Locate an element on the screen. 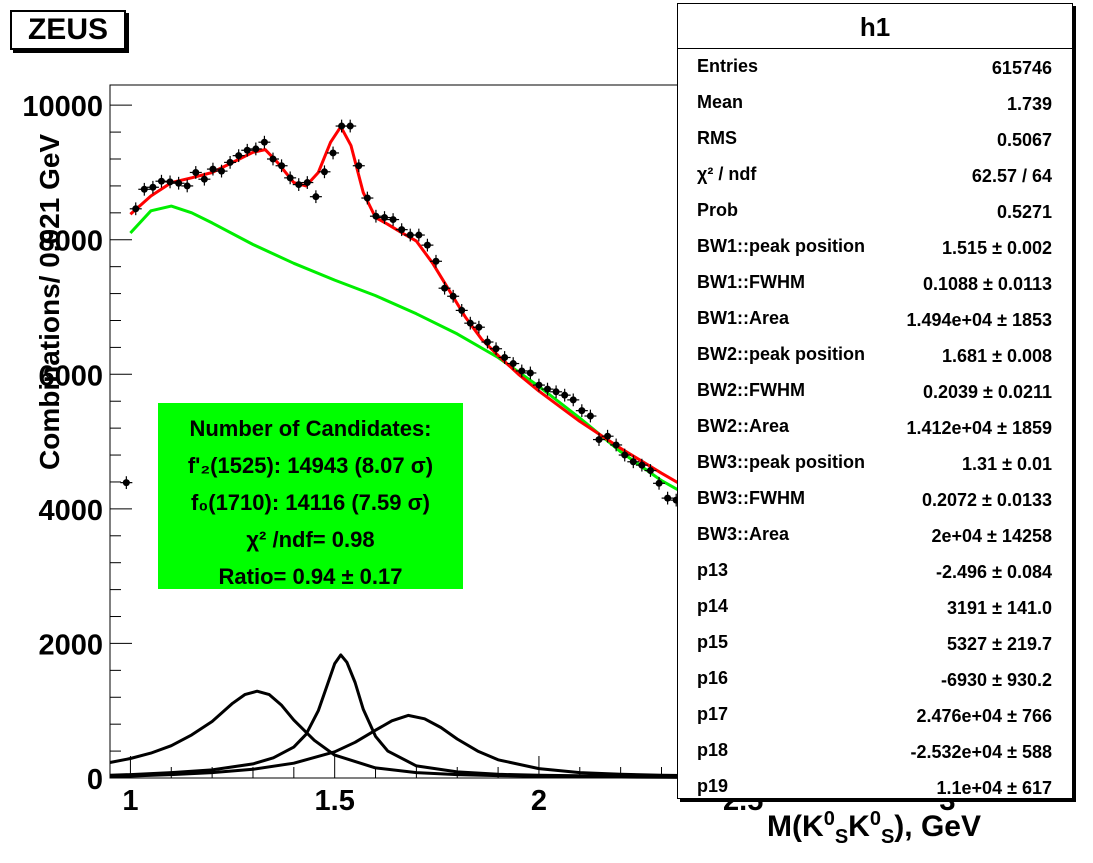 The image size is (1093, 863). stats-value: 2e+04 ± 14258 is located at coordinates (992, 536).